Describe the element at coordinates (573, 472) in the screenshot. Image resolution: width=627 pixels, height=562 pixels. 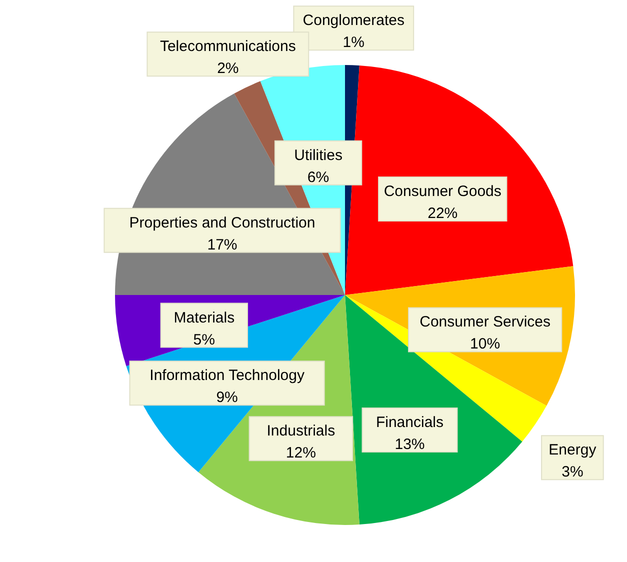
I see `data-label: 3%` at that location.